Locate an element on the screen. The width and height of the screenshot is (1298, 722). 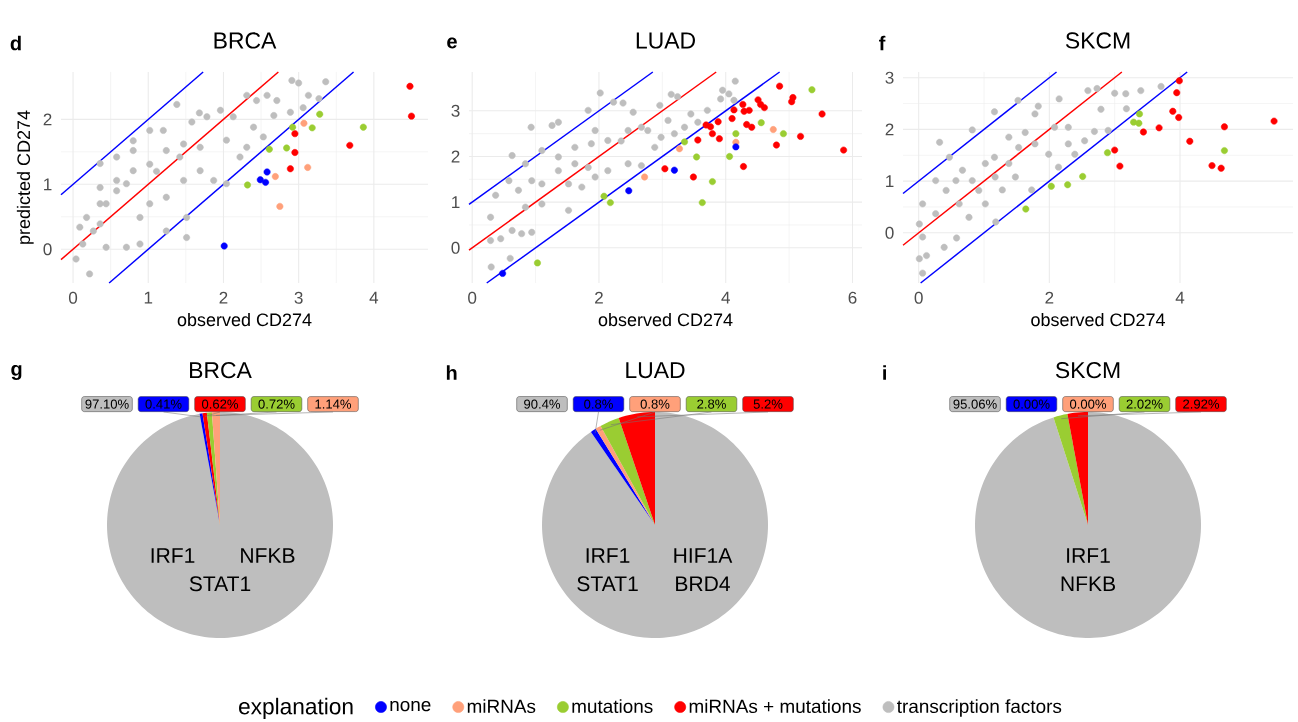
text: HIF1A is located at coordinates (703, 555).